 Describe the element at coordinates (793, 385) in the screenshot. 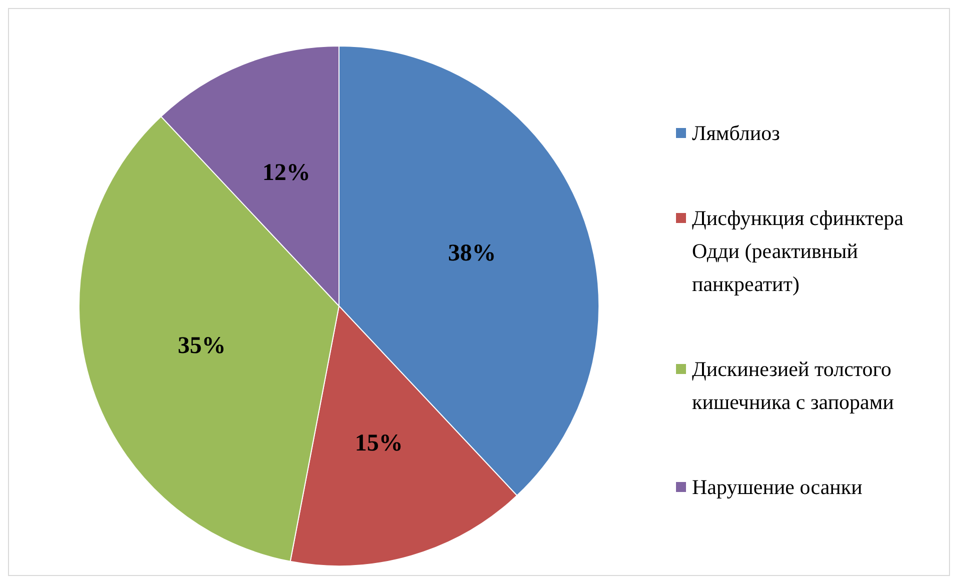

I see `legend-label: Дискинезией толстого кишечника с запорами` at that location.